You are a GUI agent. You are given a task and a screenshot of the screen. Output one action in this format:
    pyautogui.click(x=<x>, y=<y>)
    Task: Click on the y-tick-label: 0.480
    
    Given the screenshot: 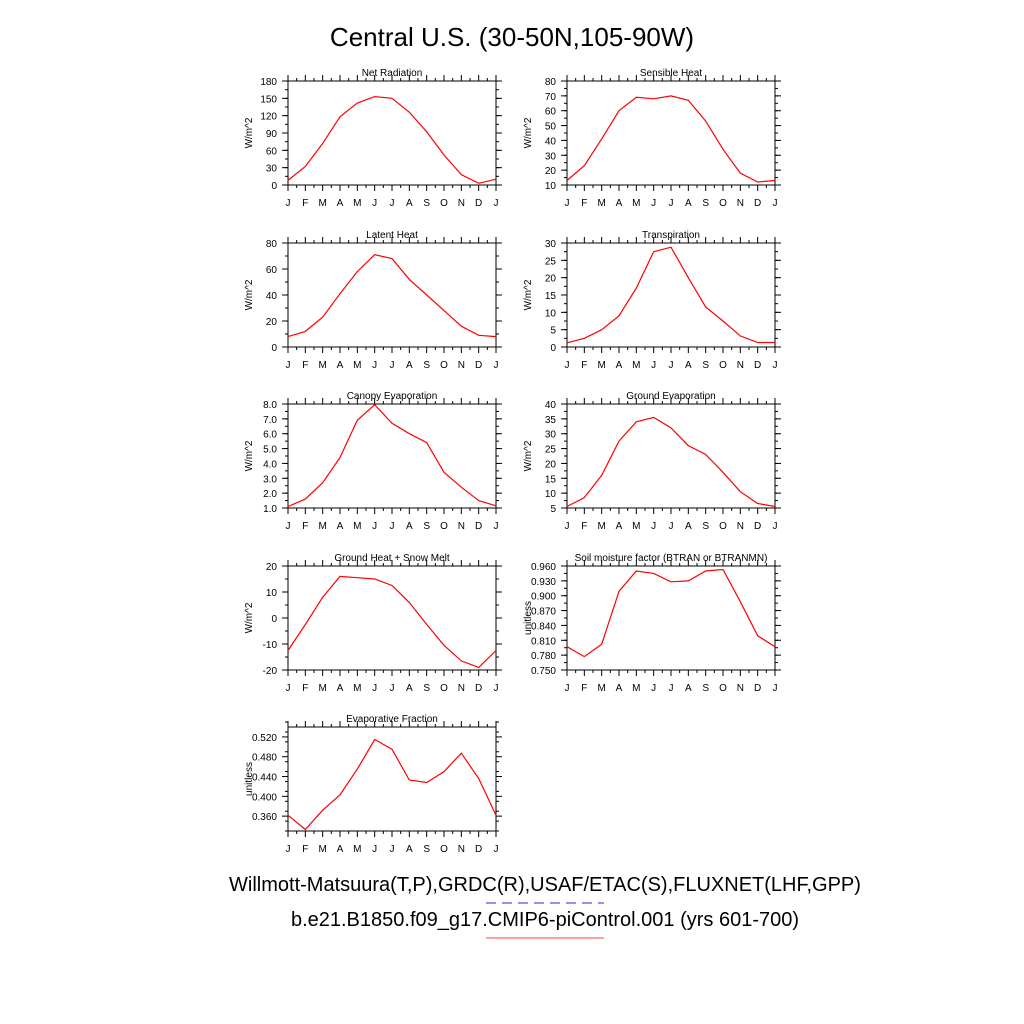 What is the action you would take?
    pyautogui.click(x=264, y=758)
    